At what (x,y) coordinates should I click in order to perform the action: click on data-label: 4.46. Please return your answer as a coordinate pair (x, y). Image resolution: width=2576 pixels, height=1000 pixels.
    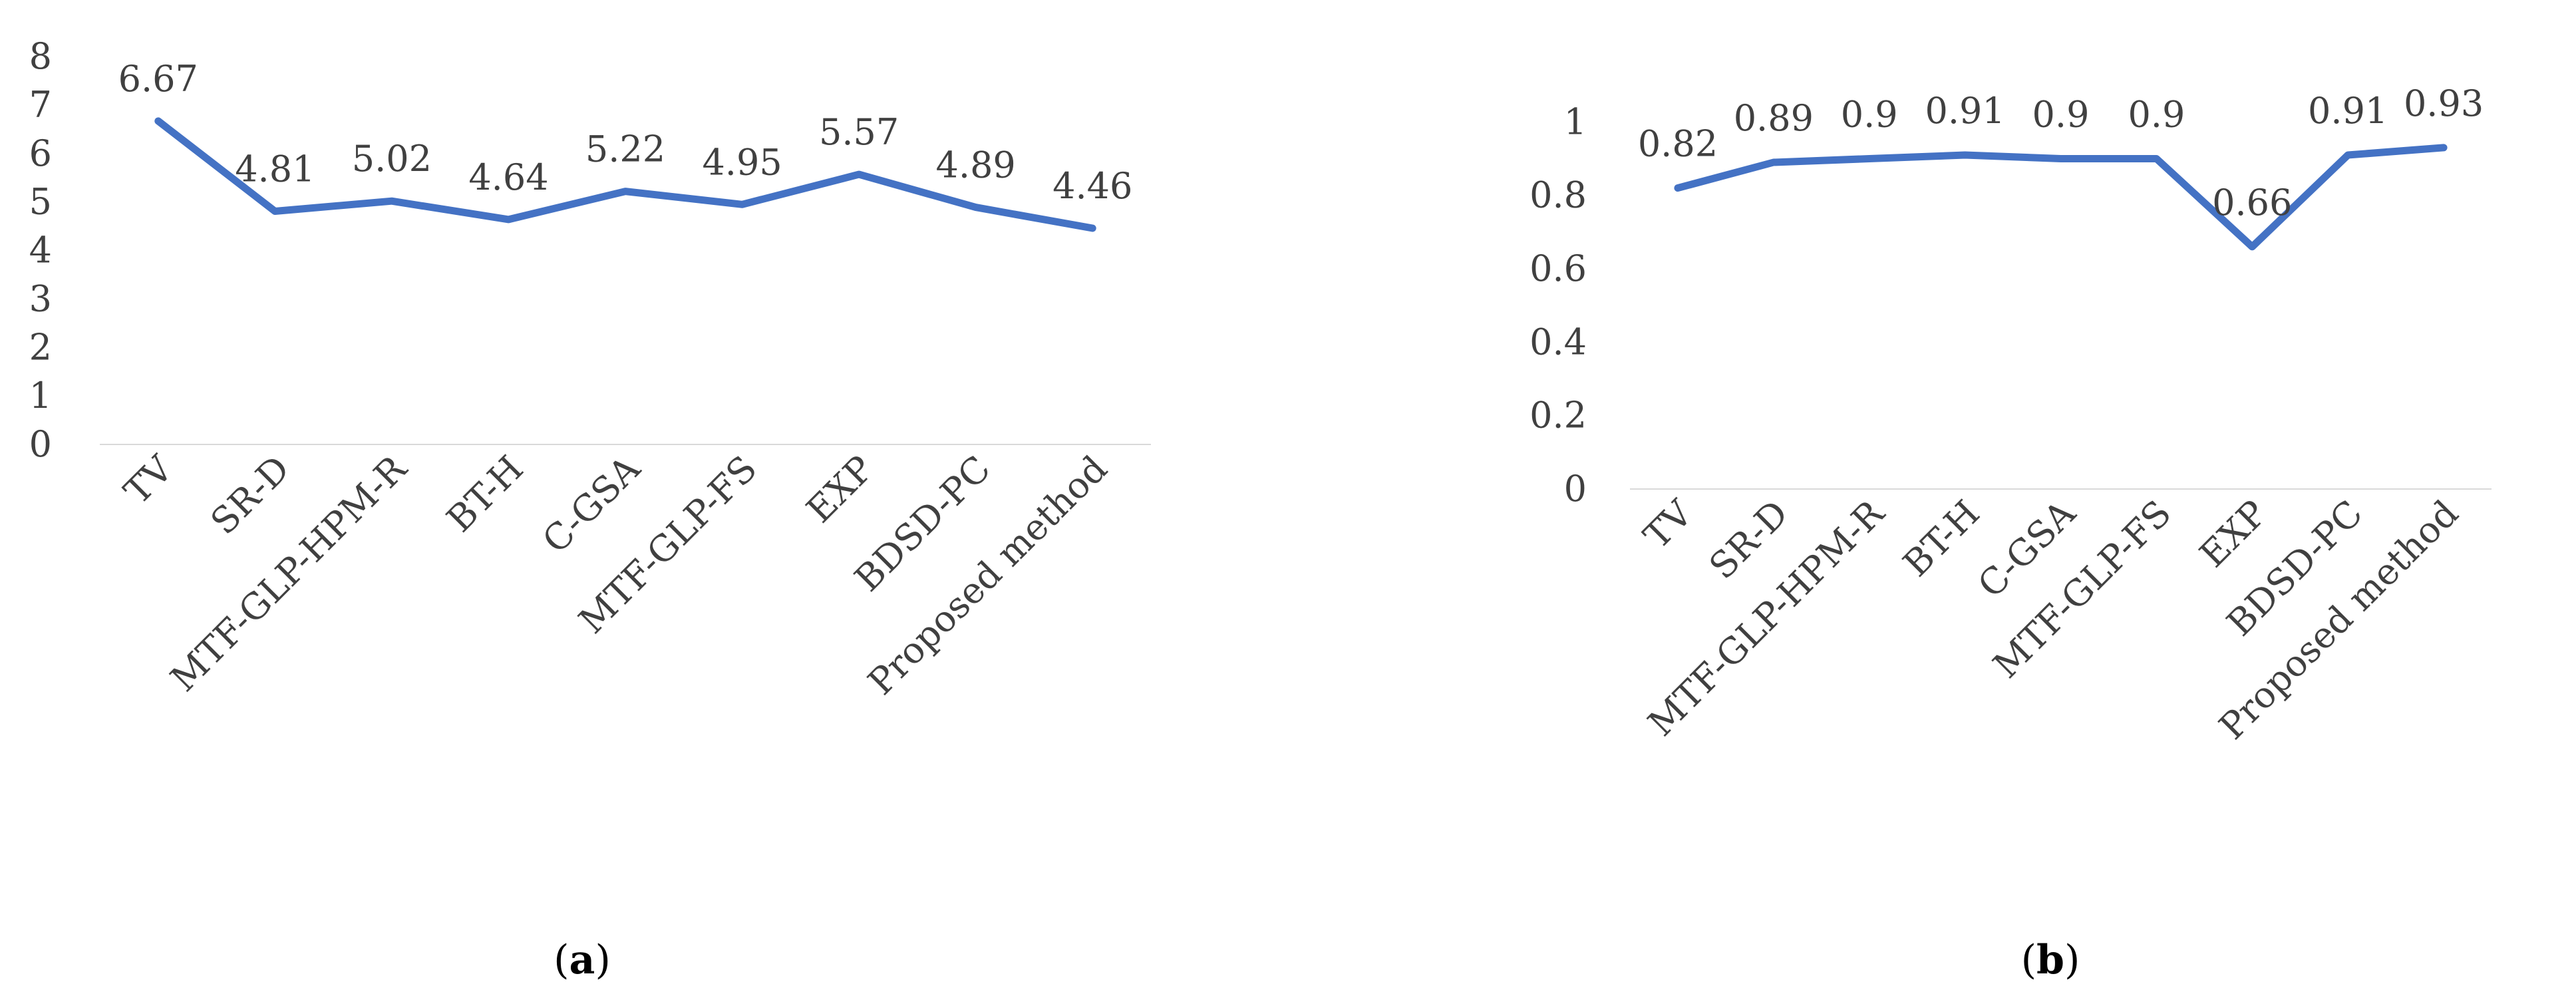
    Looking at the image, I should click on (1092, 186).